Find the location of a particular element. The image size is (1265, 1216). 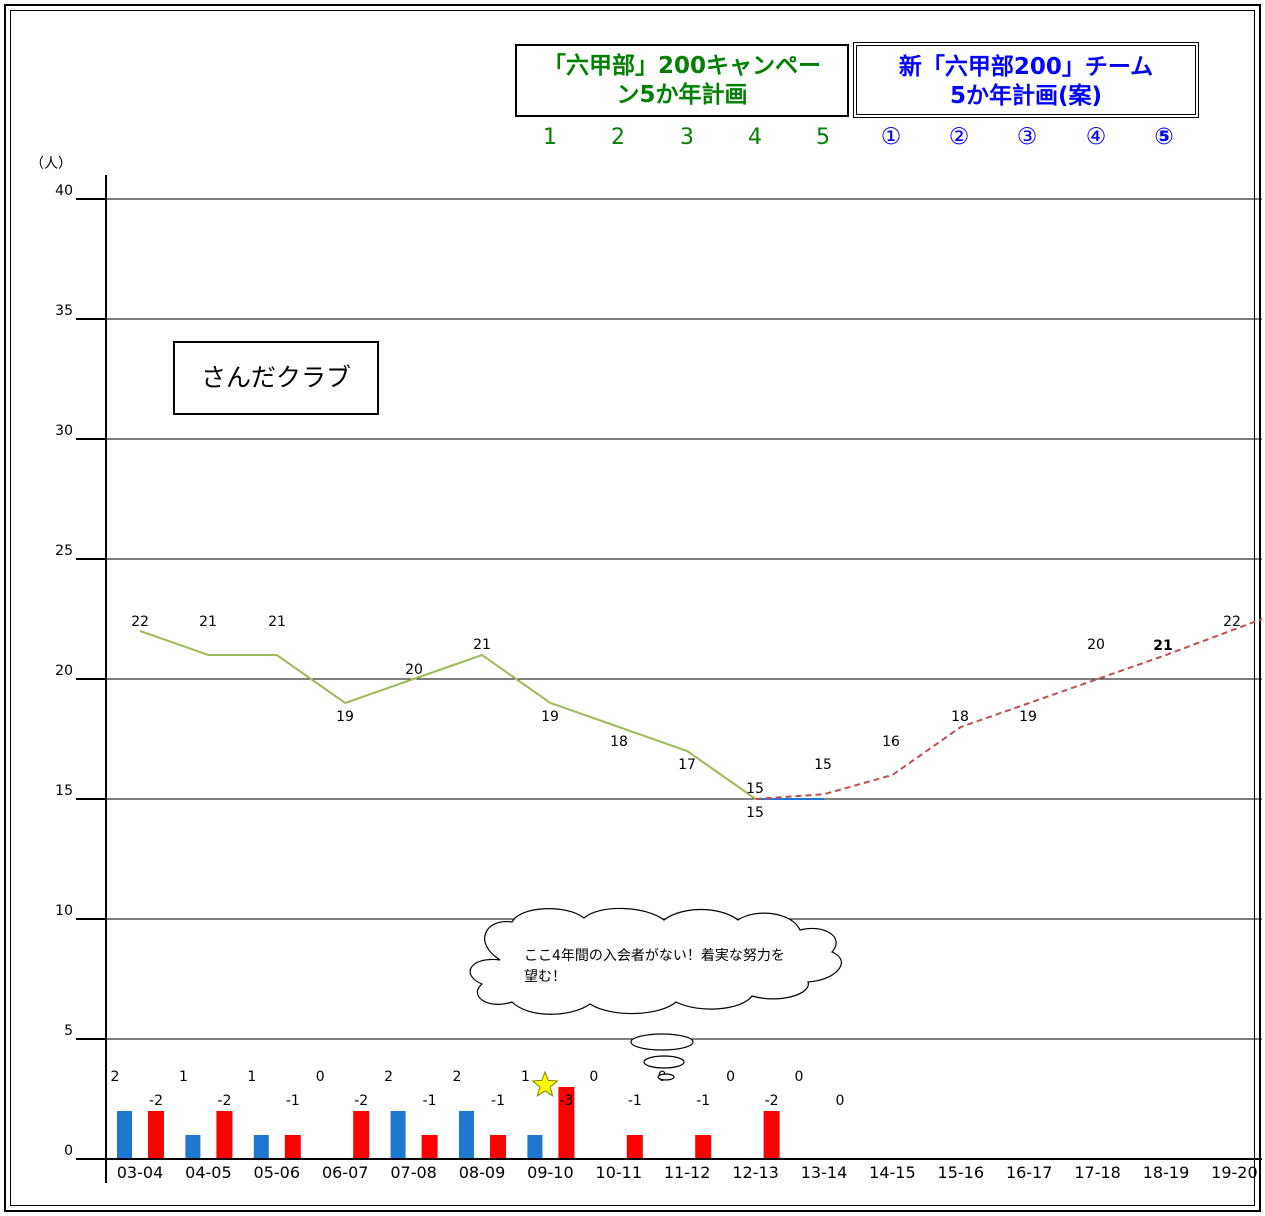

star-icon is located at coordinates (545, 1083).